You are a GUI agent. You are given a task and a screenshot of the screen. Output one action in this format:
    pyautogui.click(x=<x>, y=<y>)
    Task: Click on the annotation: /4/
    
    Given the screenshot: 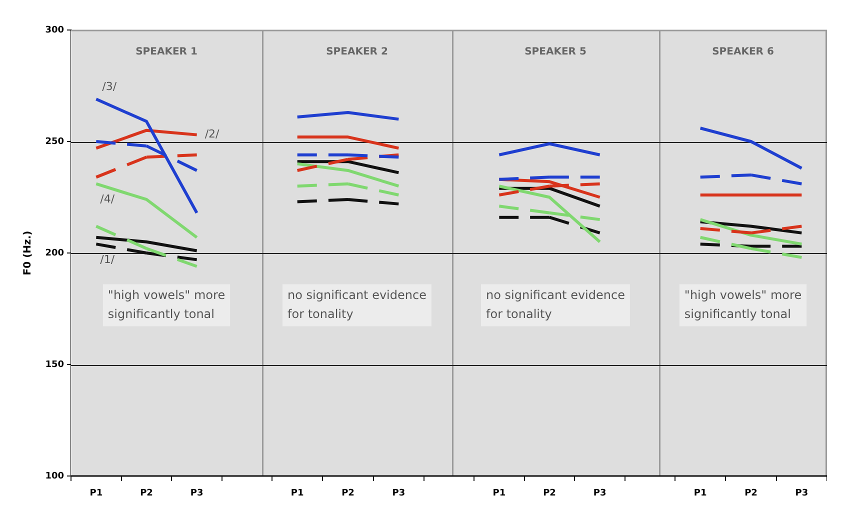 What is the action you would take?
    pyautogui.click(x=107, y=199)
    